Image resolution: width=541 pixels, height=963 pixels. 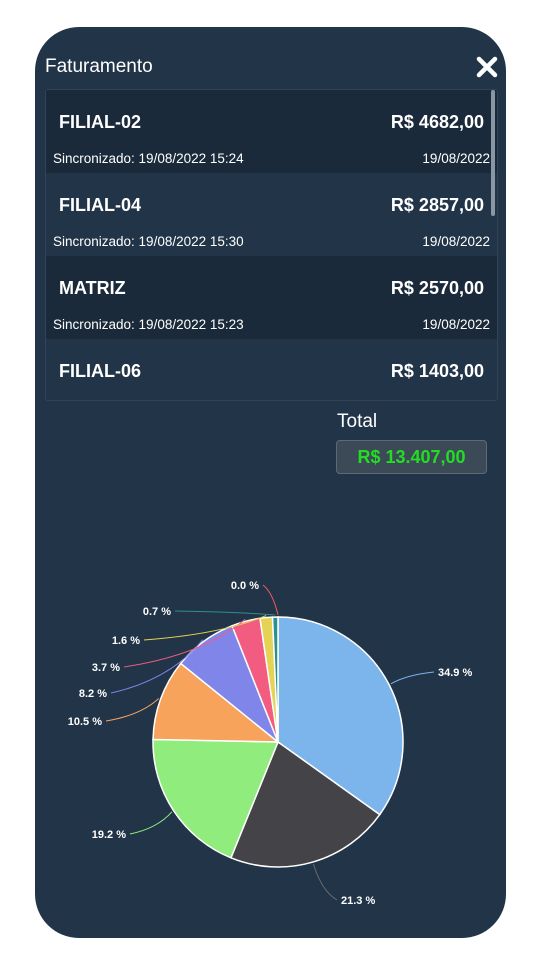 I want to click on pie-data-label: 0.7 %, so click(x=157, y=612).